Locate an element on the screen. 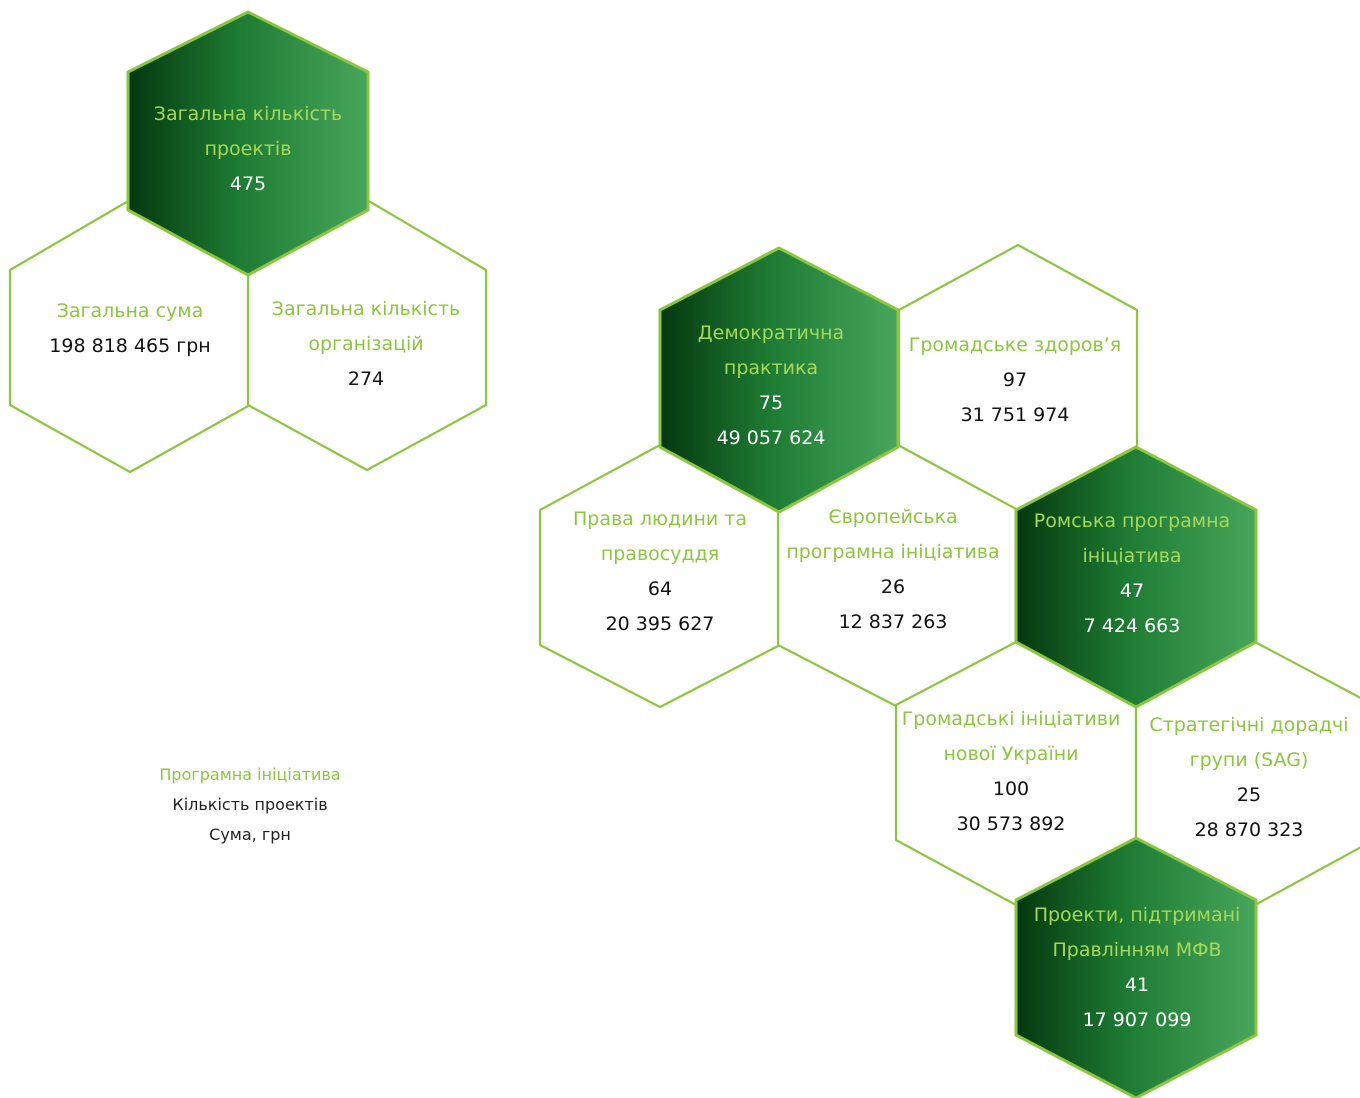  sag-count: 25 is located at coordinates (1249, 795).